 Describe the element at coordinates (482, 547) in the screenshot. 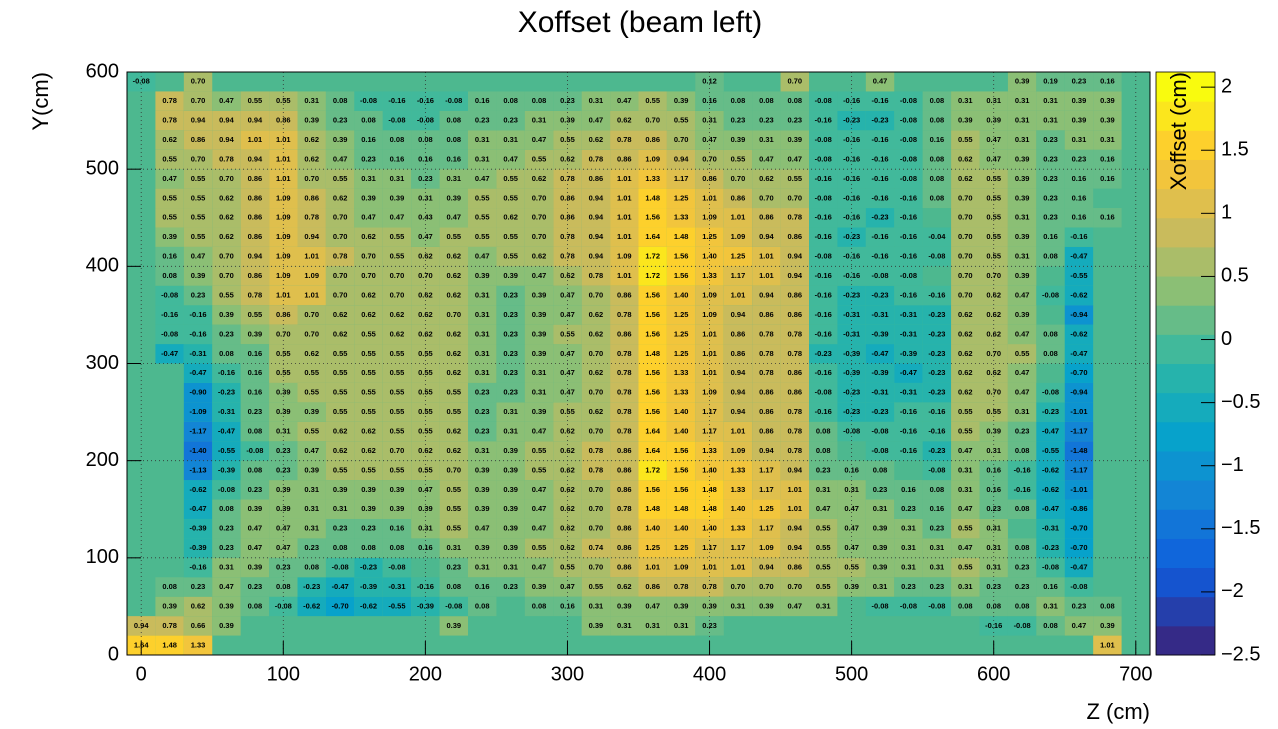

I see `cell-label: 0.39` at that location.